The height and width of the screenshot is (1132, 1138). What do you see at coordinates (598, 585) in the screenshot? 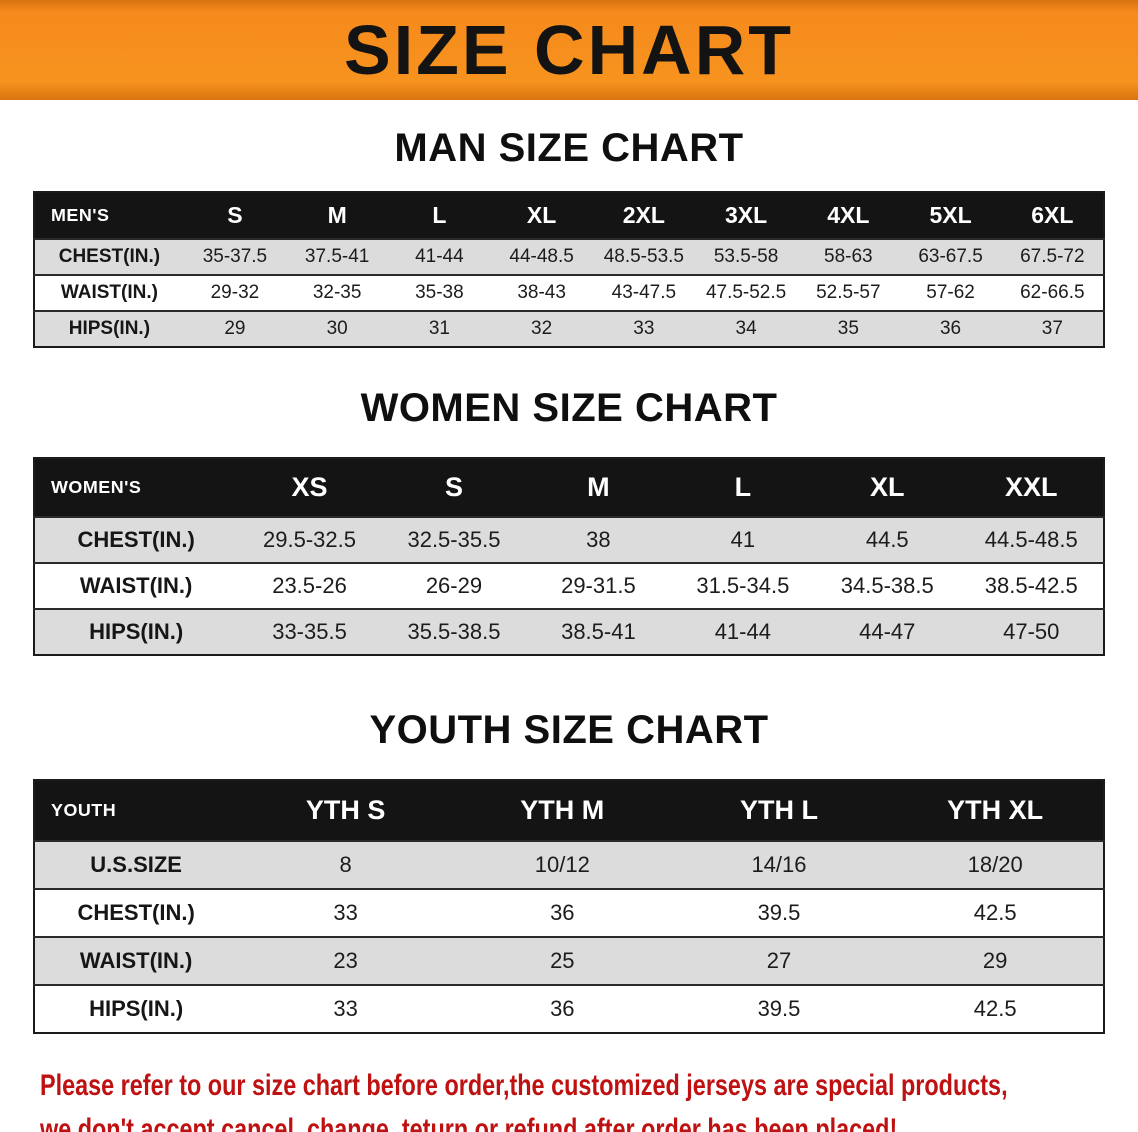
I see `table-cell: 29-31.5` at bounding box center [598, 585].